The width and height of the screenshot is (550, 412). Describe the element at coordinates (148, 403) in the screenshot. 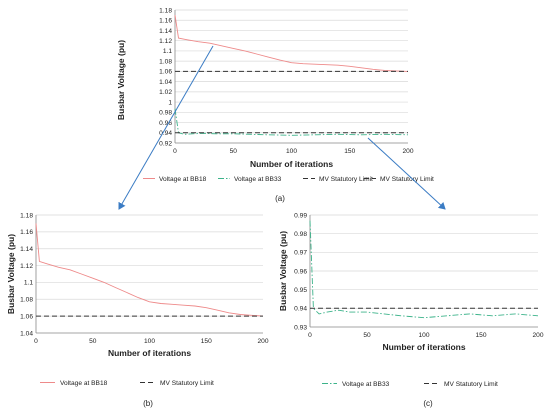

I see `panel-caption: (b)` at that location.